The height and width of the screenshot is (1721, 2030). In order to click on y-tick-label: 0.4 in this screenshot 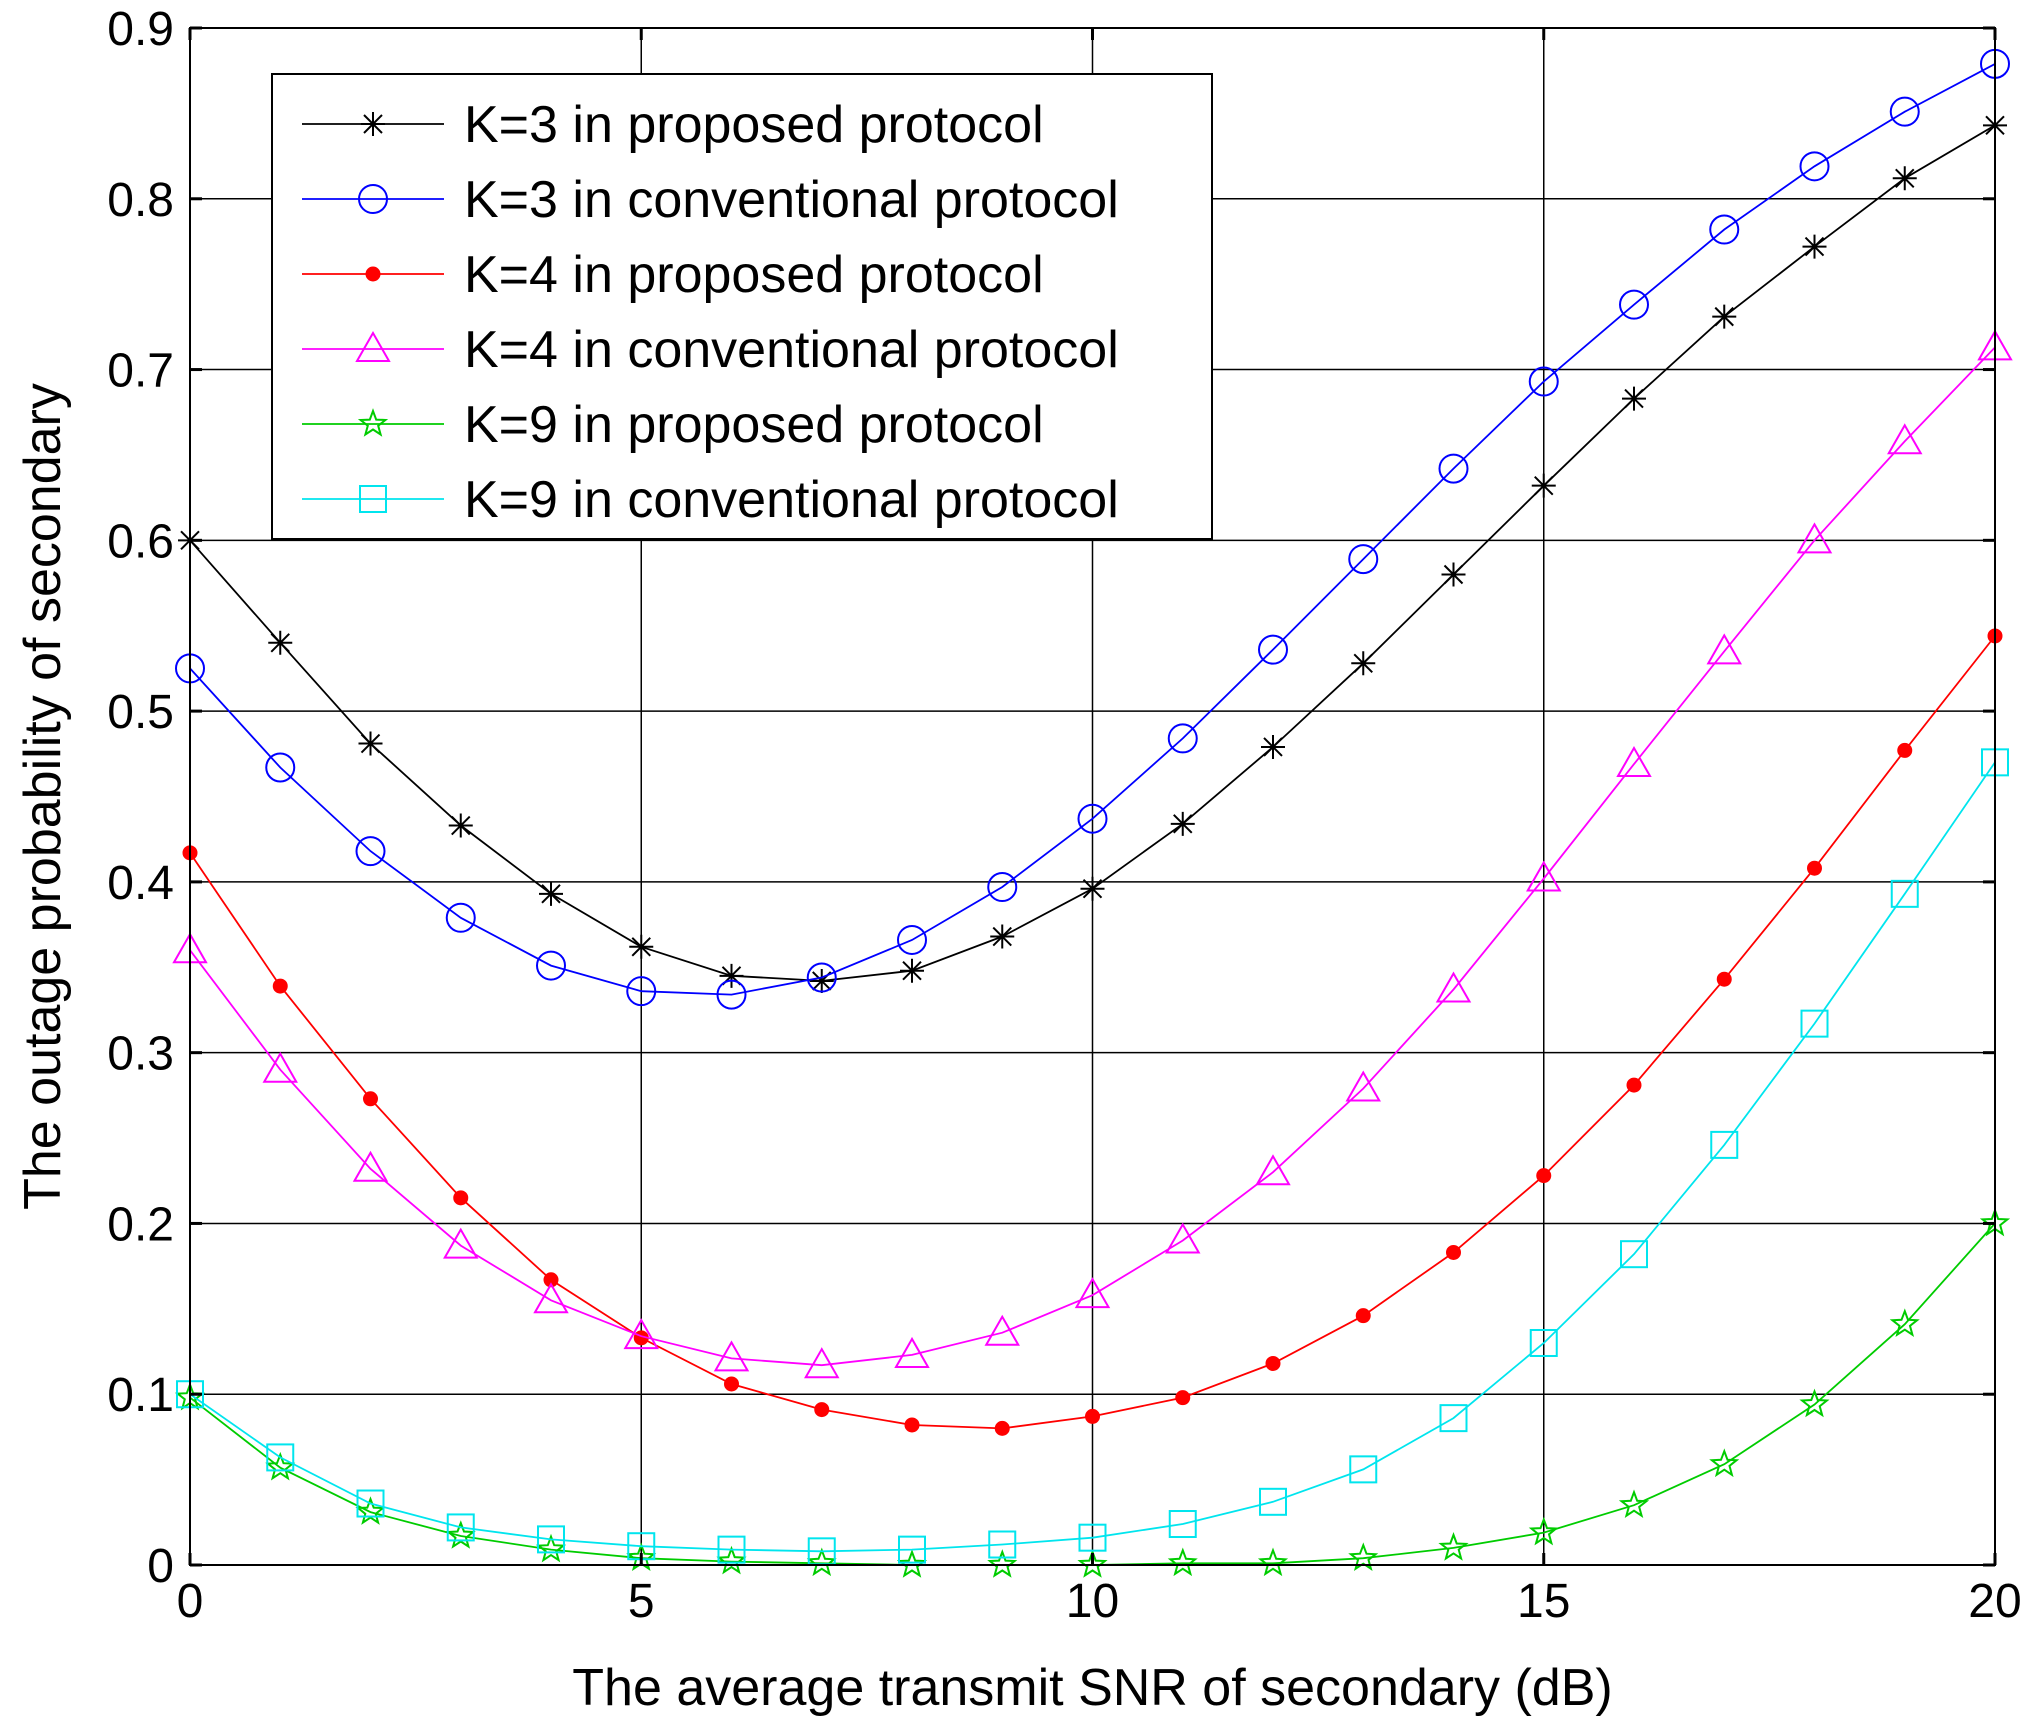, I will do `click(140, 883)`.